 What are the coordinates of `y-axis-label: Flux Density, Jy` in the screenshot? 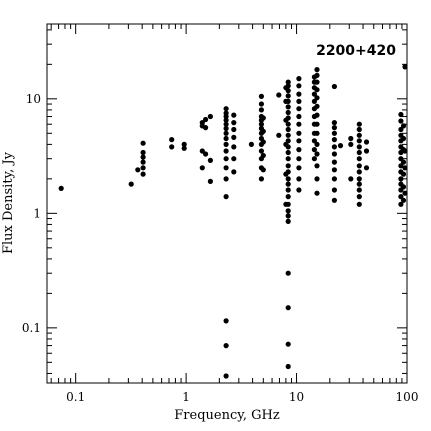 It's located at (8, 202).